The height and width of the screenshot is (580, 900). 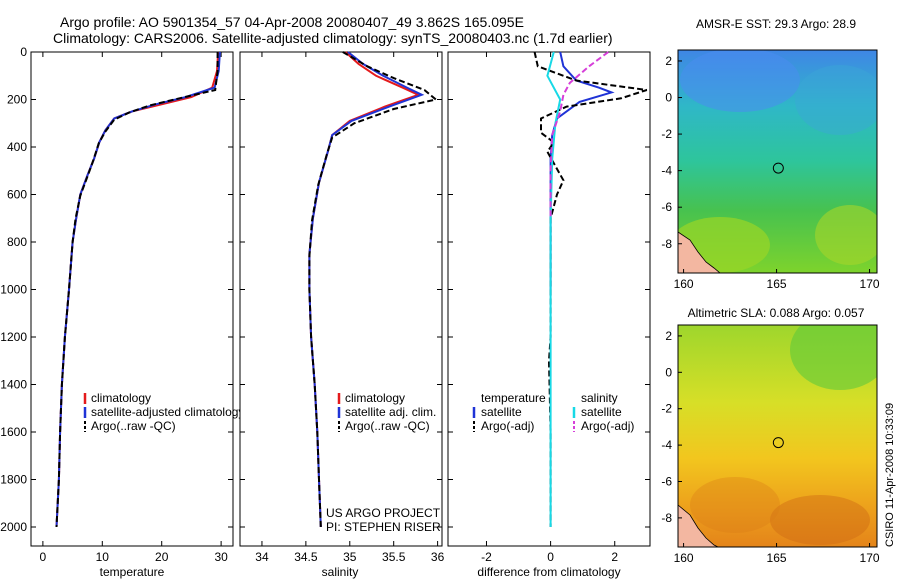 What do you see at coordinates (13, 385) in the screenshot?
I see `y-tick-label: 1400` at bounding box center [13, 385].